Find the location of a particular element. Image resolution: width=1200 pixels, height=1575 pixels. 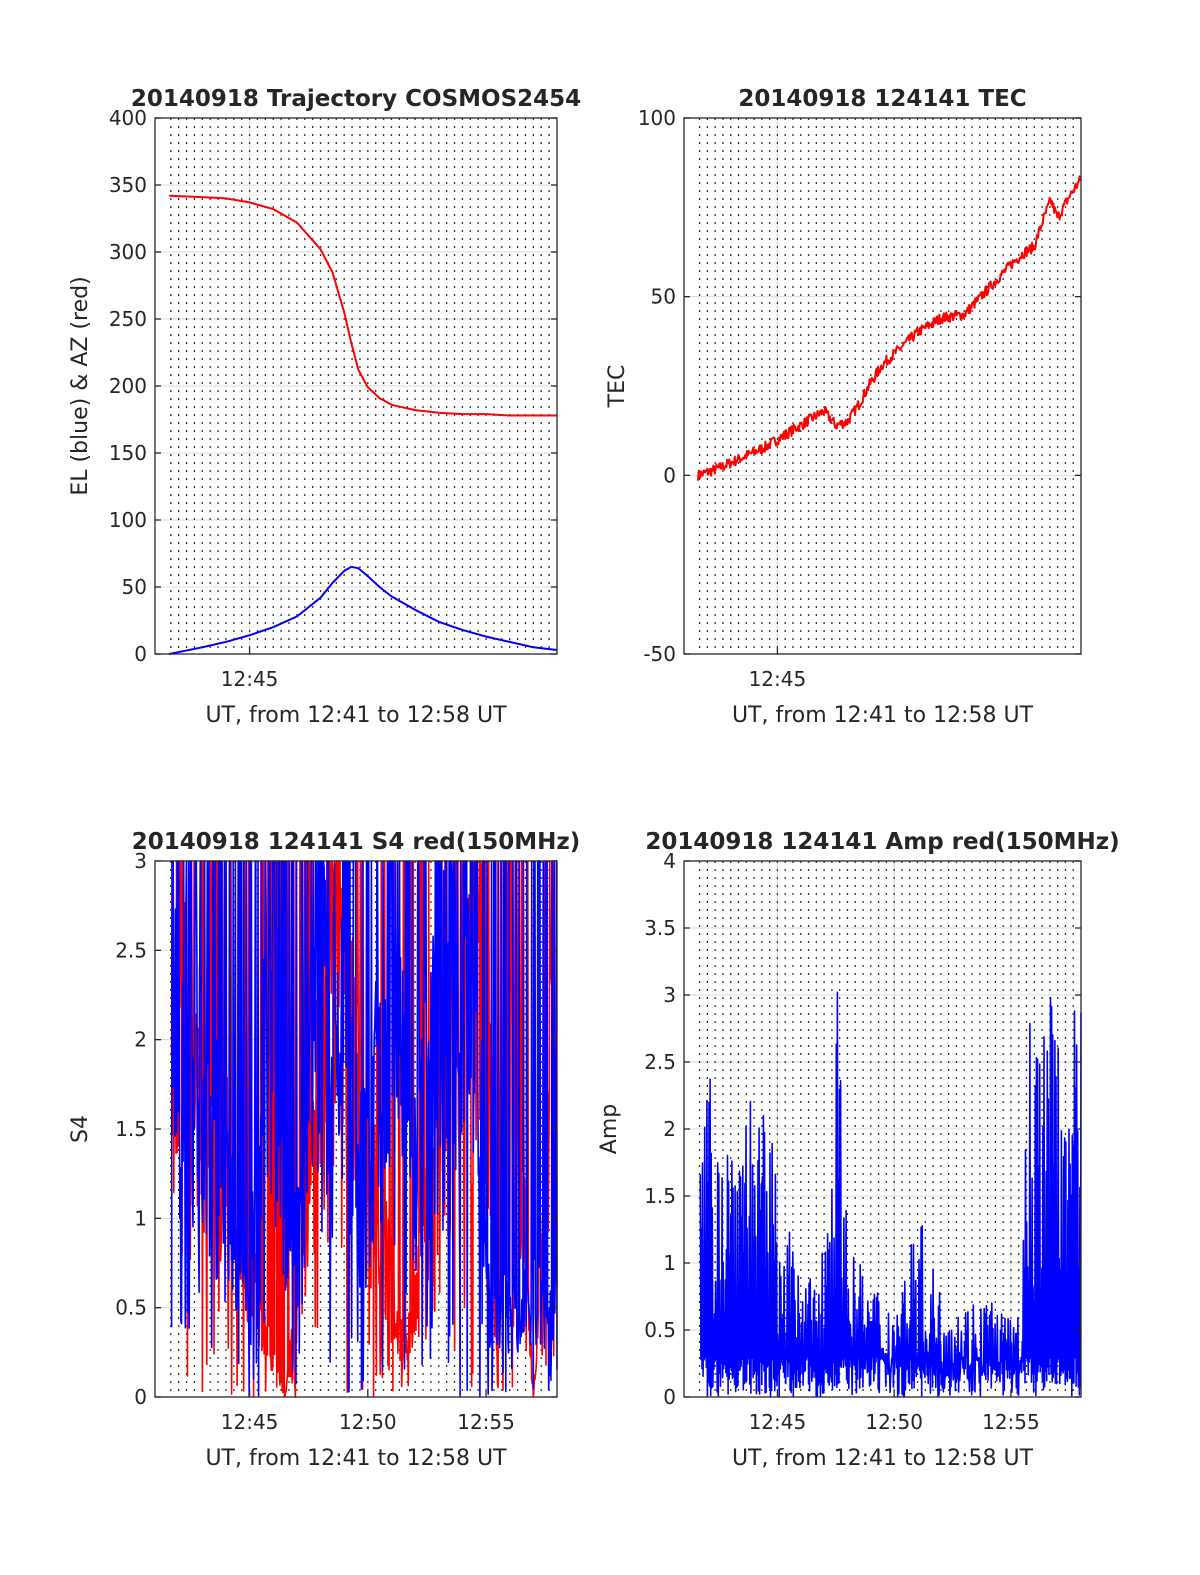

y-tick-label: 3.5 is located at coordinates (660, 928).